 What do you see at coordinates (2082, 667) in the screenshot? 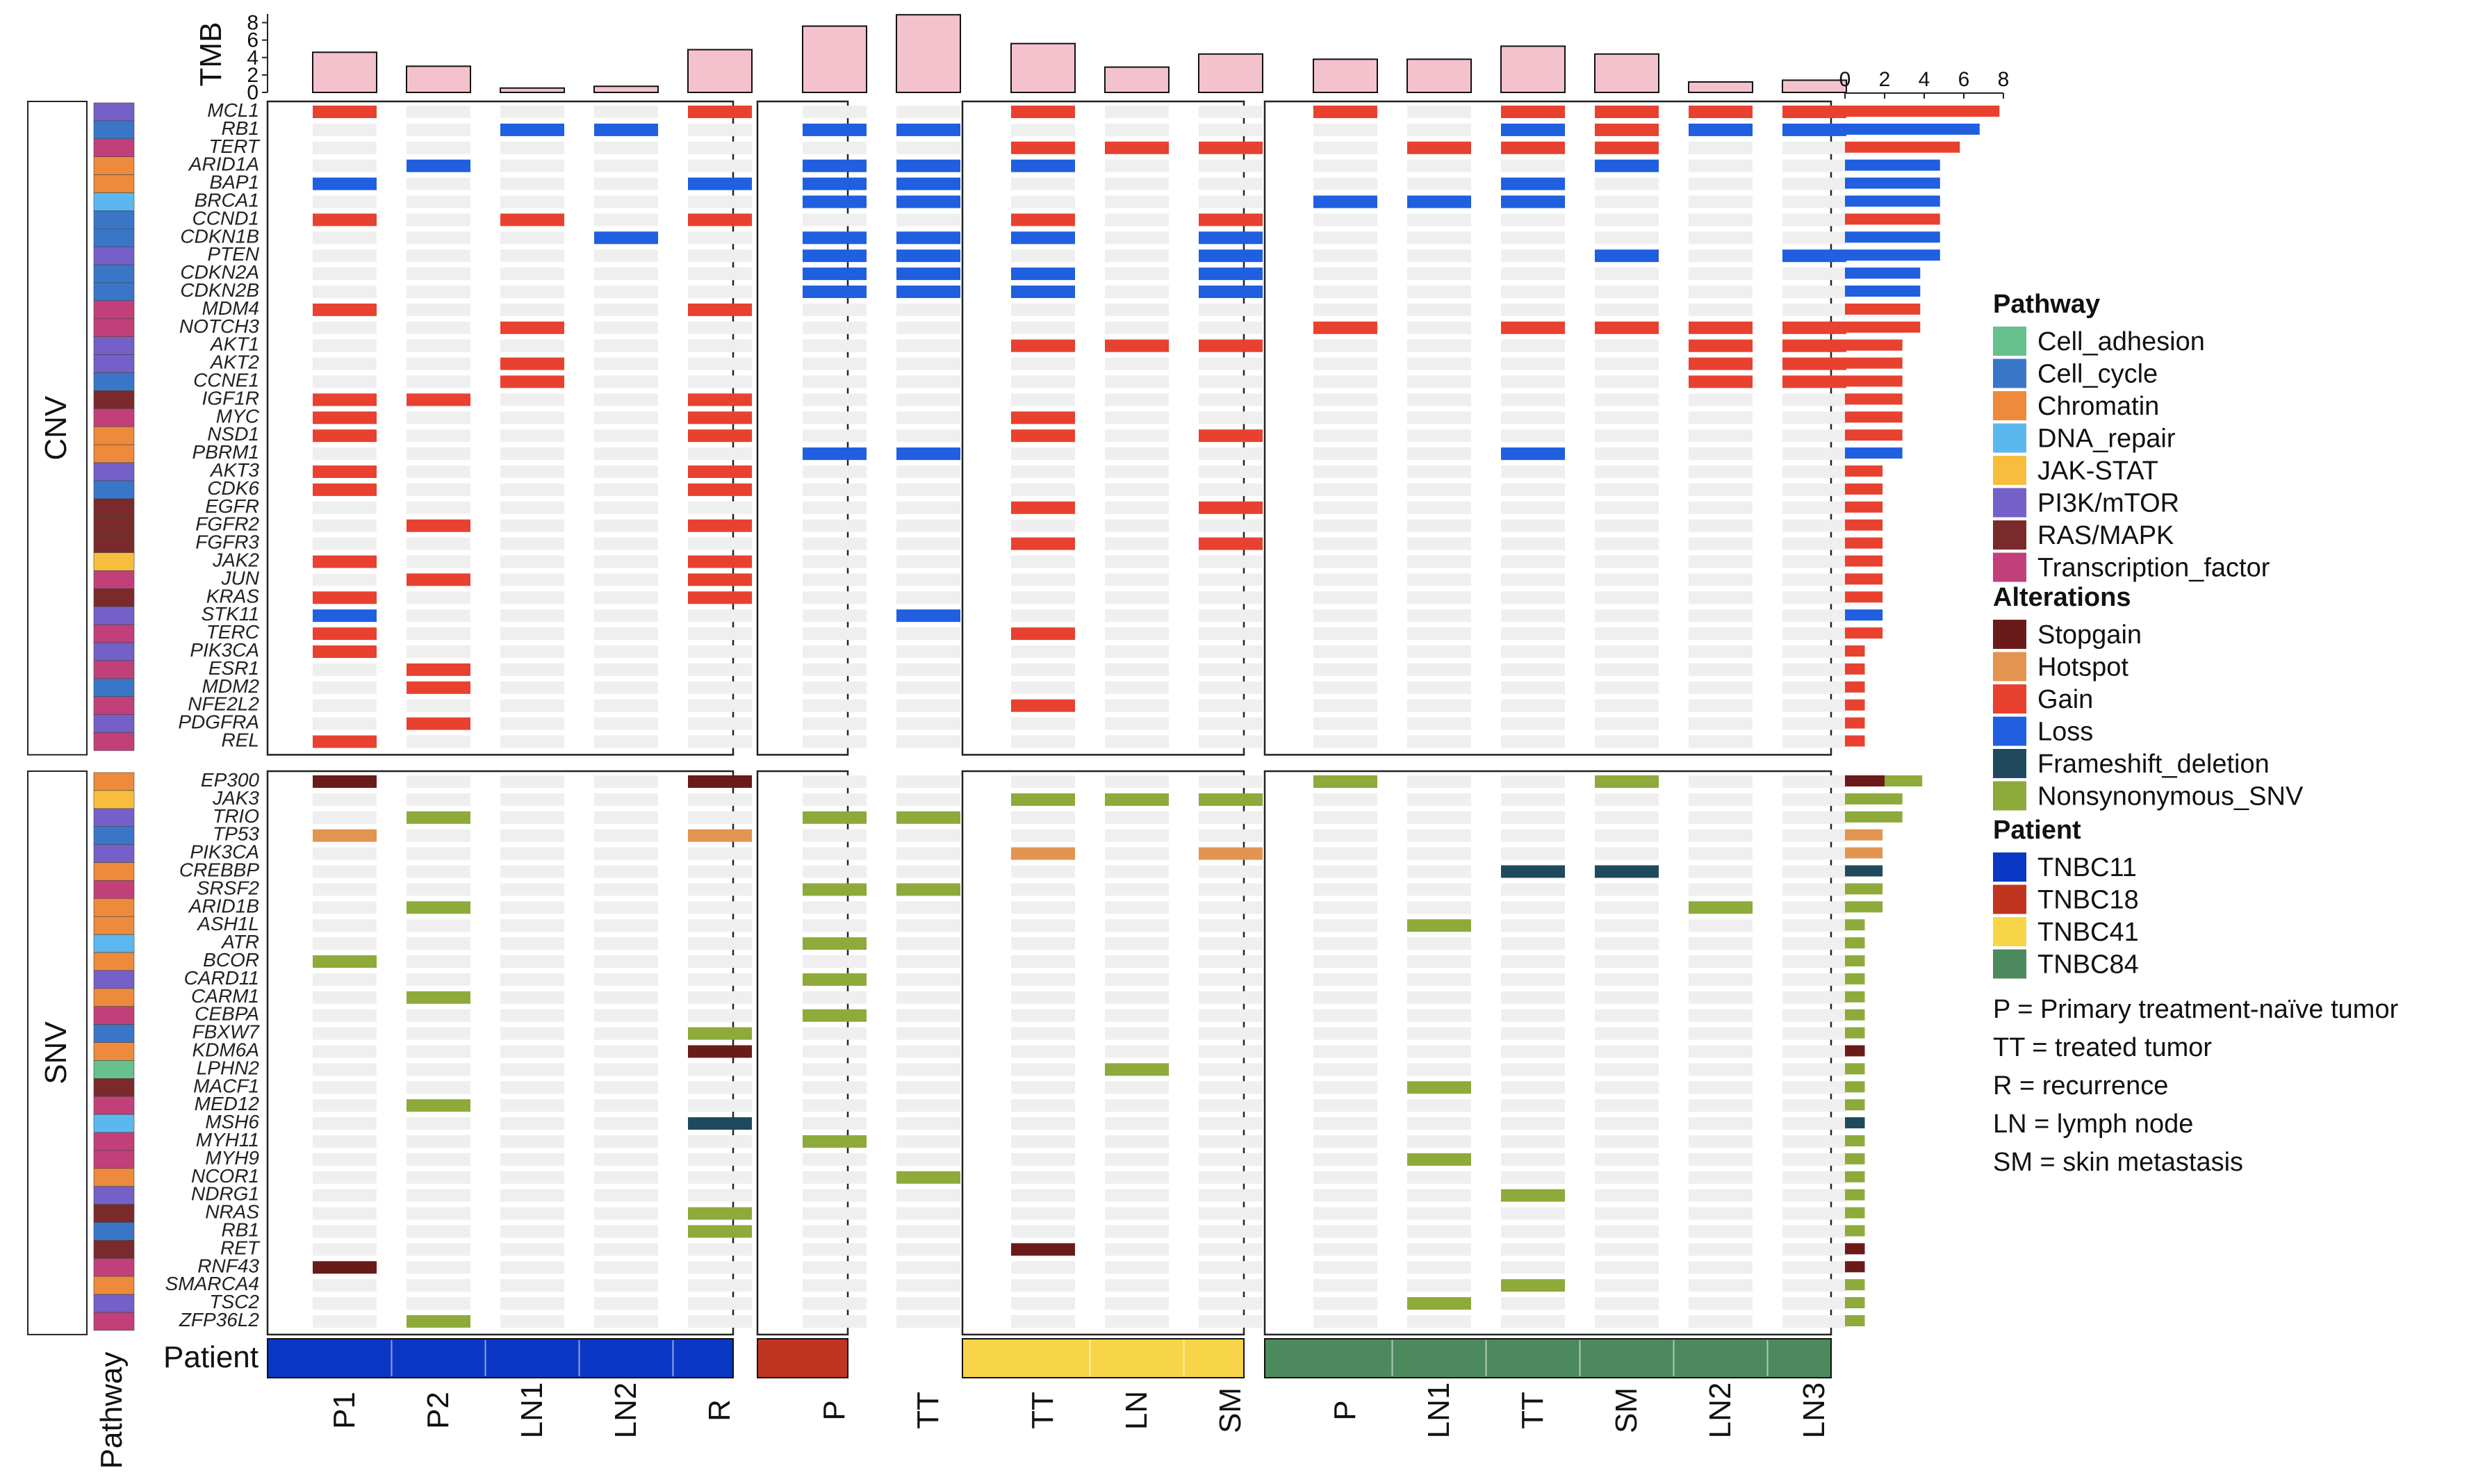
I see `legend-alteration-label: Hotspot` at bounding box center [2082, 667].